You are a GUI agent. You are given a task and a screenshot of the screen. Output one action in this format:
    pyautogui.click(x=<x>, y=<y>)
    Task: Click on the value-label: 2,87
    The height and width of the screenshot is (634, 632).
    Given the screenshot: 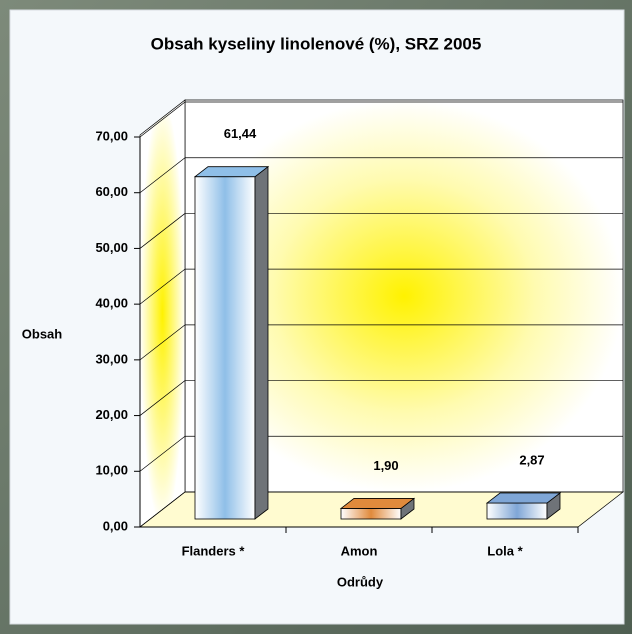 What is the action you would take?
    pyautogui.click(x=531, y=459)
    